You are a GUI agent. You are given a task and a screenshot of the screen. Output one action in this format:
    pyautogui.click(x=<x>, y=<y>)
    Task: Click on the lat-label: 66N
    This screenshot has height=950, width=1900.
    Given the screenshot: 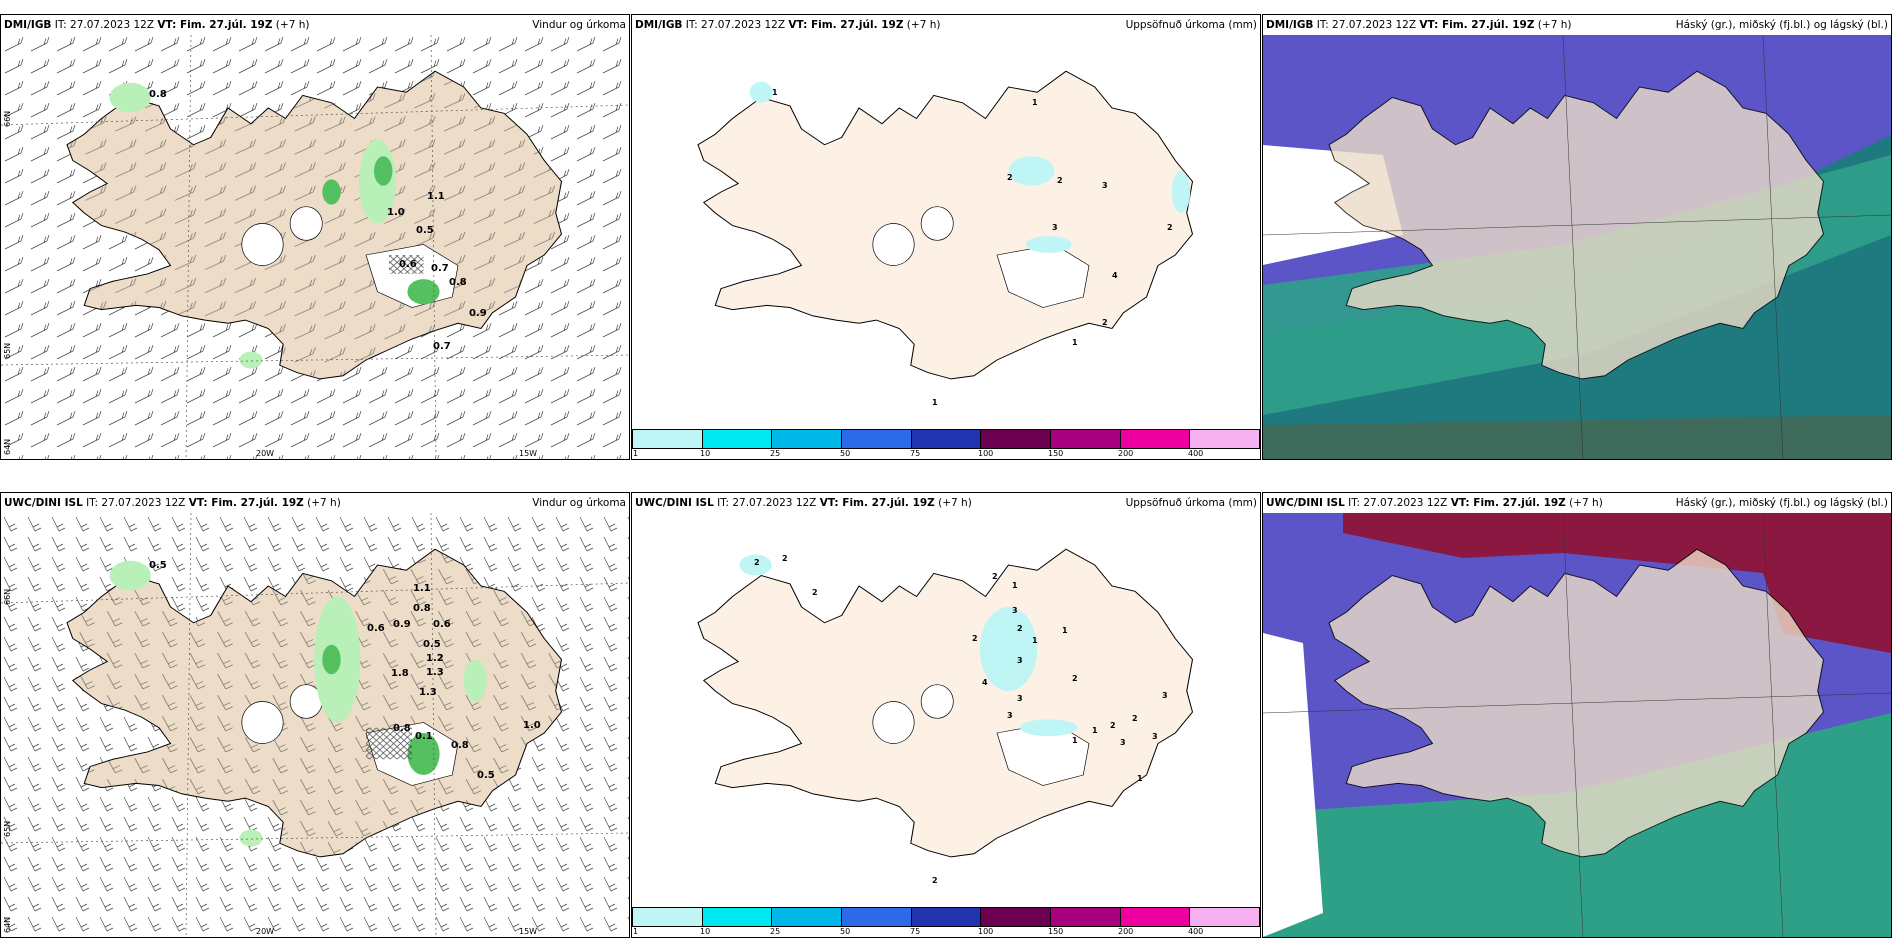 What is the action you would take?
    pyautogui.click(x=7, y=119)
    